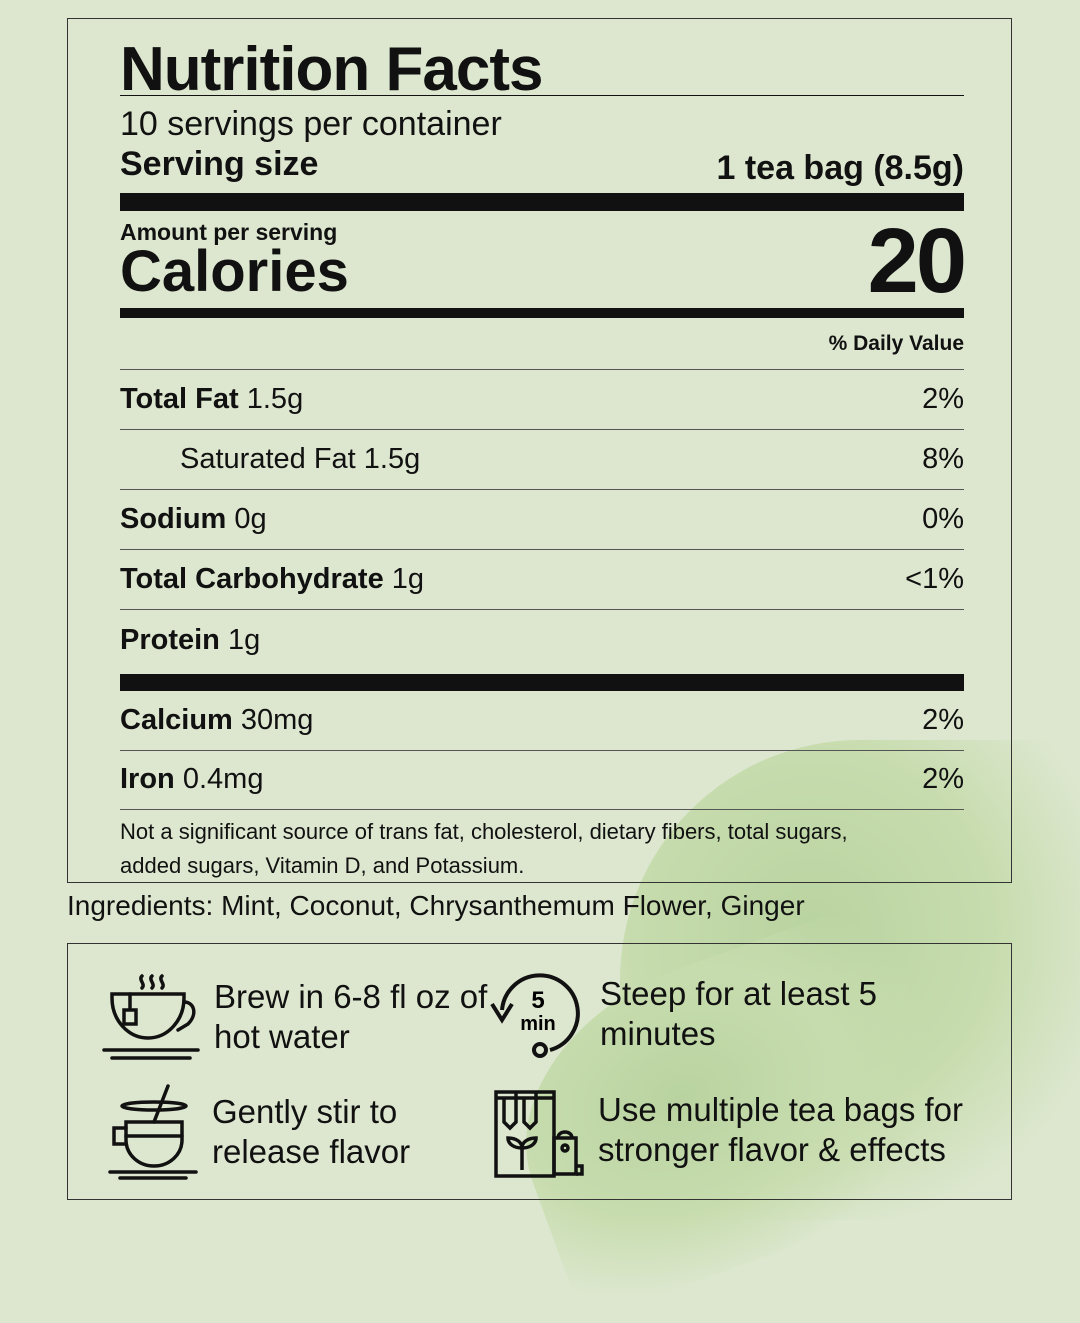 This screenshot has height=1323, width=1080. I want to click on calories-value: 20, so click(917, 261).